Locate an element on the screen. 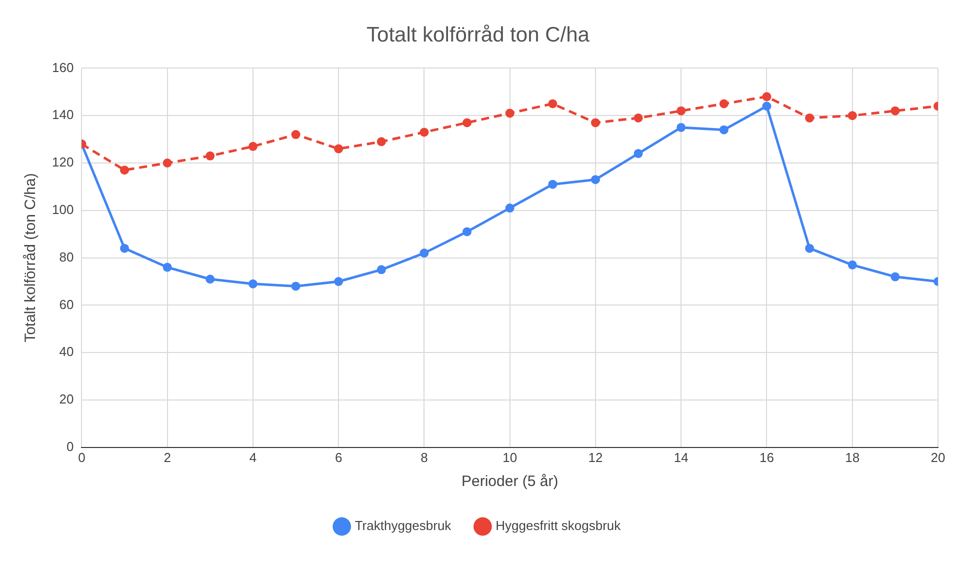 Image resolution: width=963 pixels, height=563 pixels. y-tick-label: 80 is located at coordinates (66, 256).